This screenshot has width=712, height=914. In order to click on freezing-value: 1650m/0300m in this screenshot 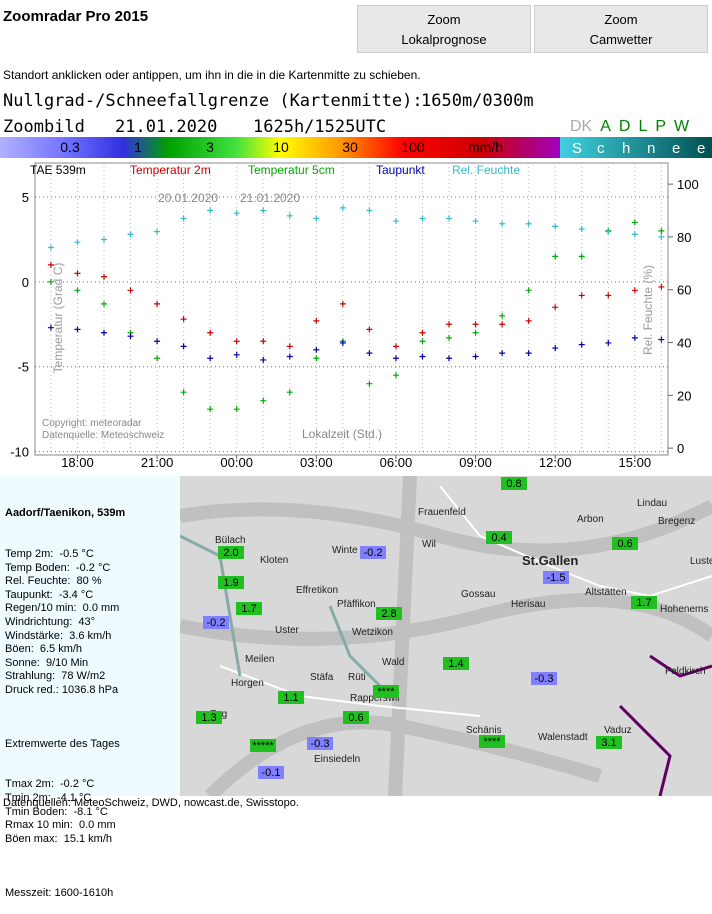, I will do `click(477, 101)`.